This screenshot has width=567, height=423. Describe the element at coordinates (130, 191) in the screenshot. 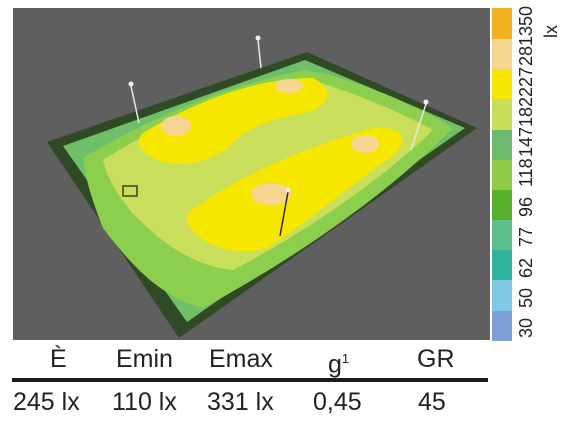

I see `goal` at that location.